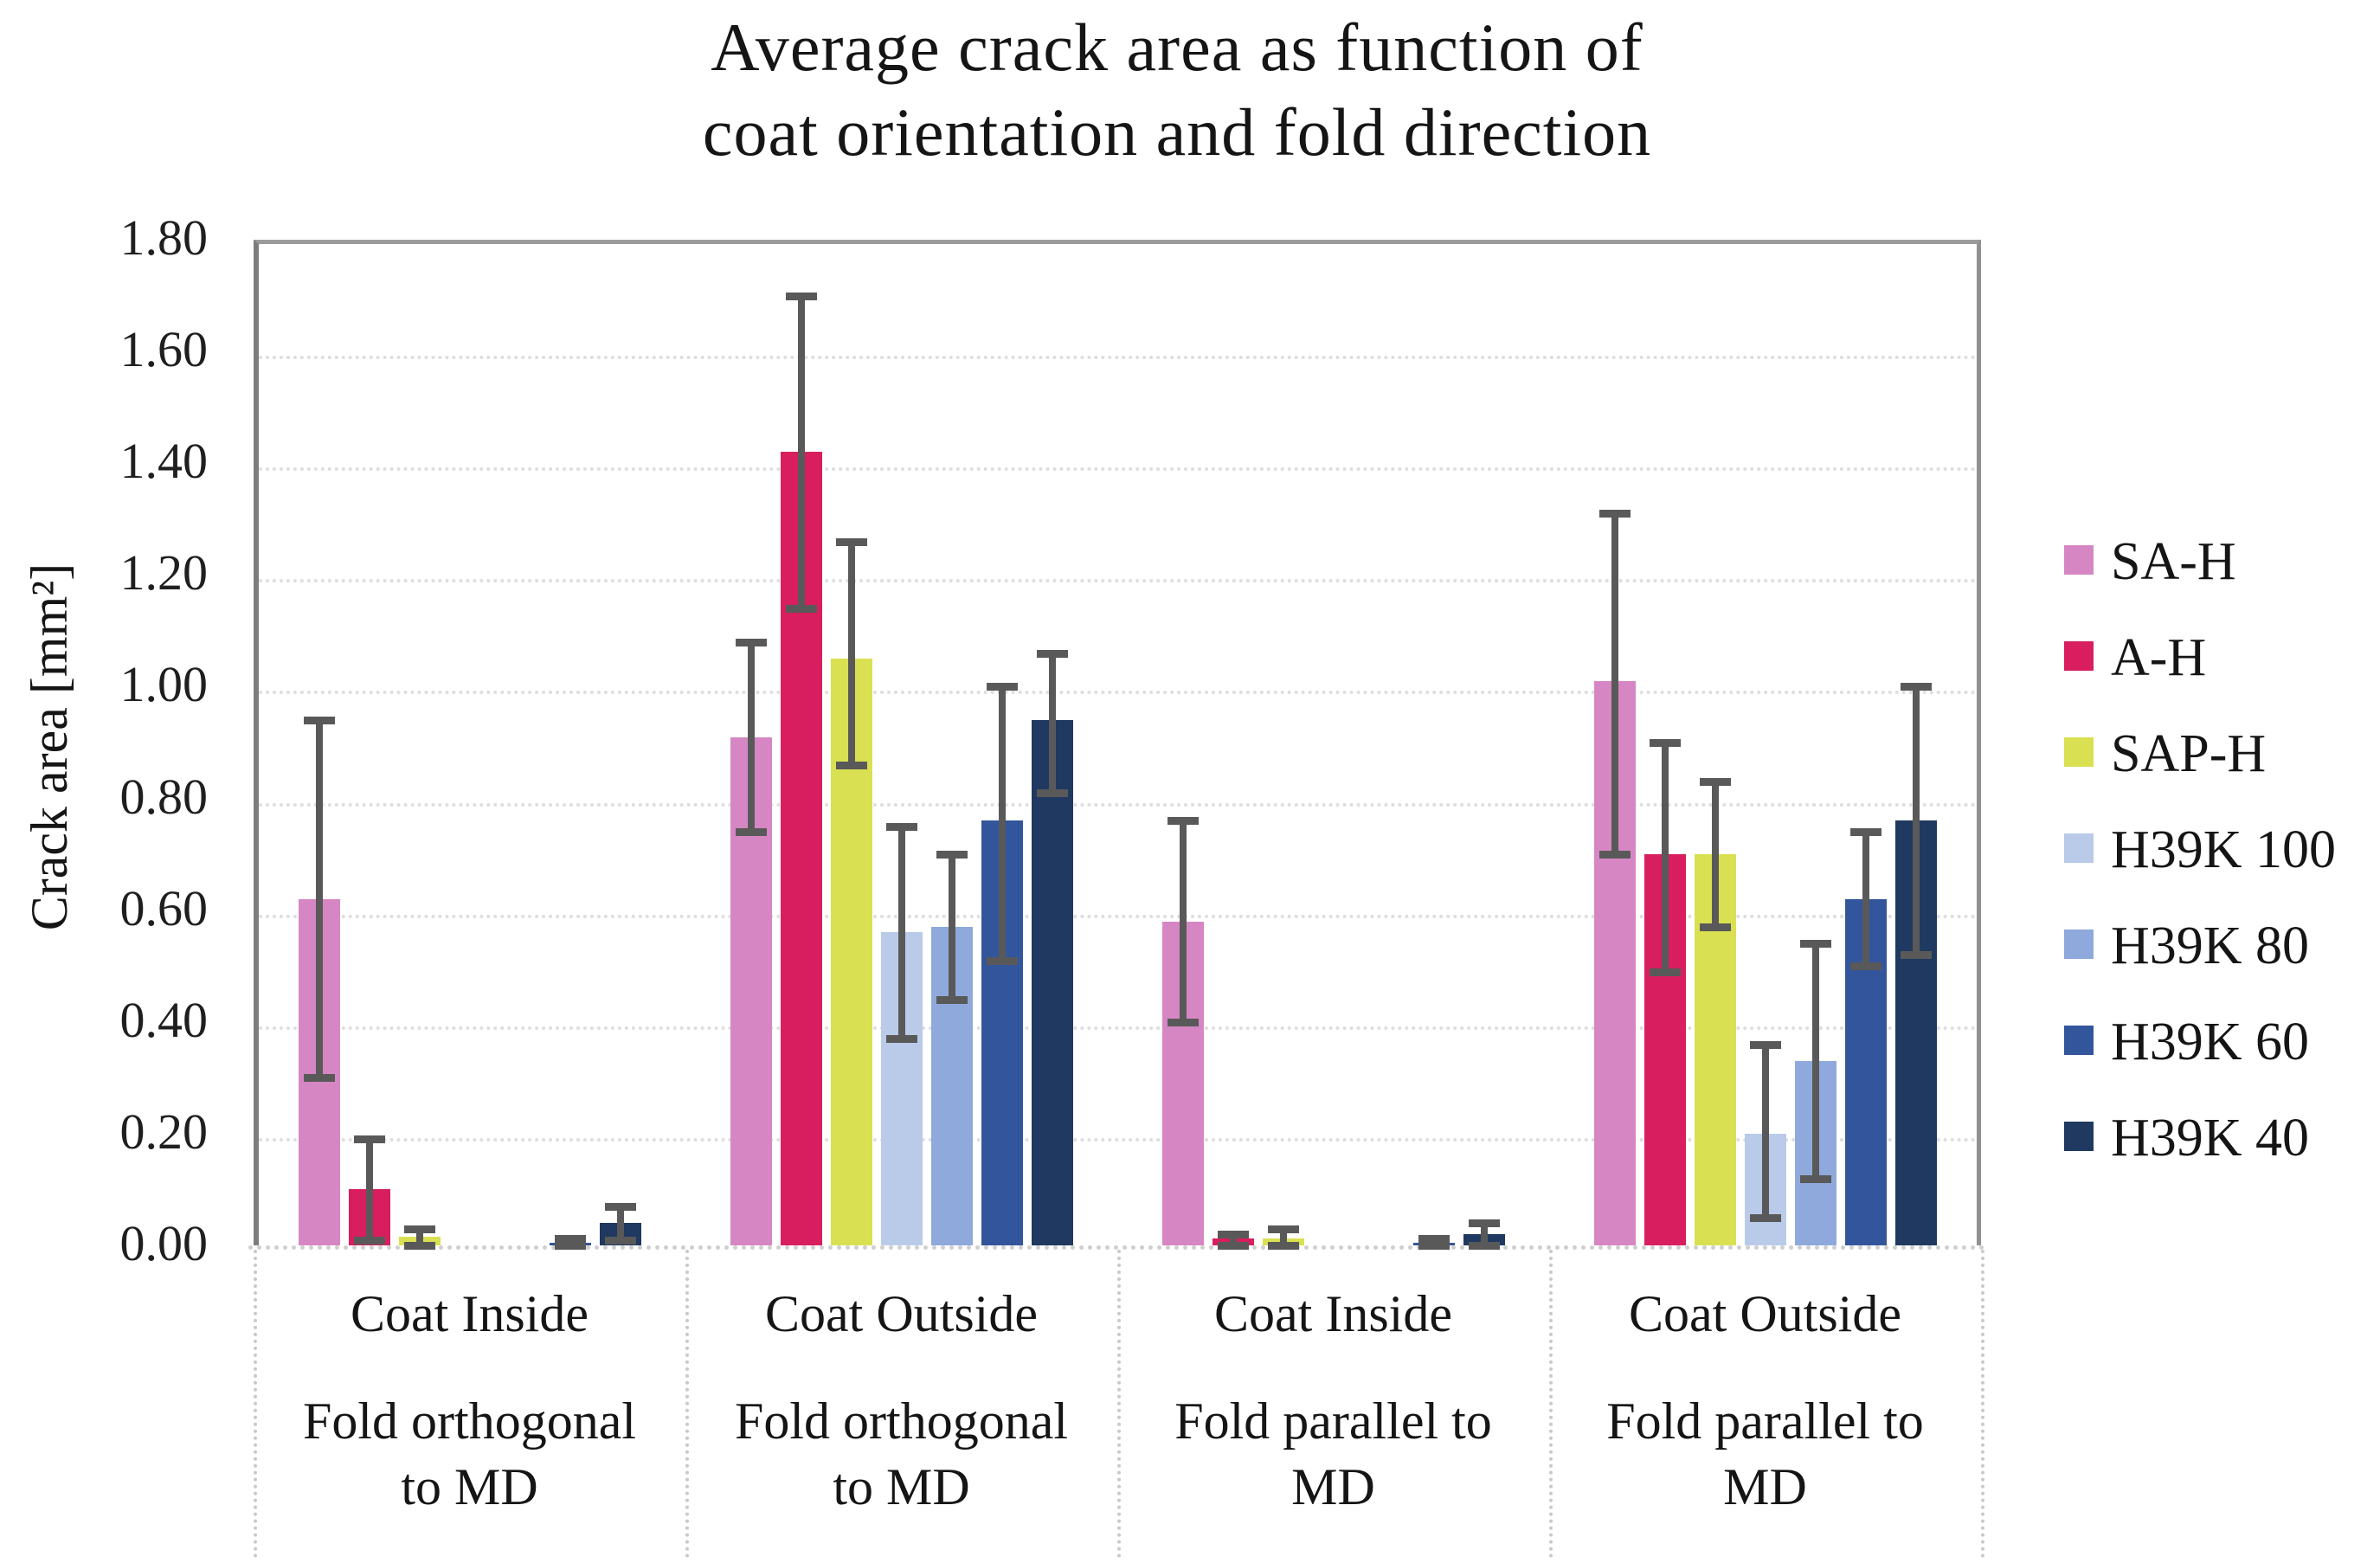 The image size is (2380, 1563). Describe the element at coordinates (2210, 946) in the screenshot. I see `legend-label: H39K 80` at that location.